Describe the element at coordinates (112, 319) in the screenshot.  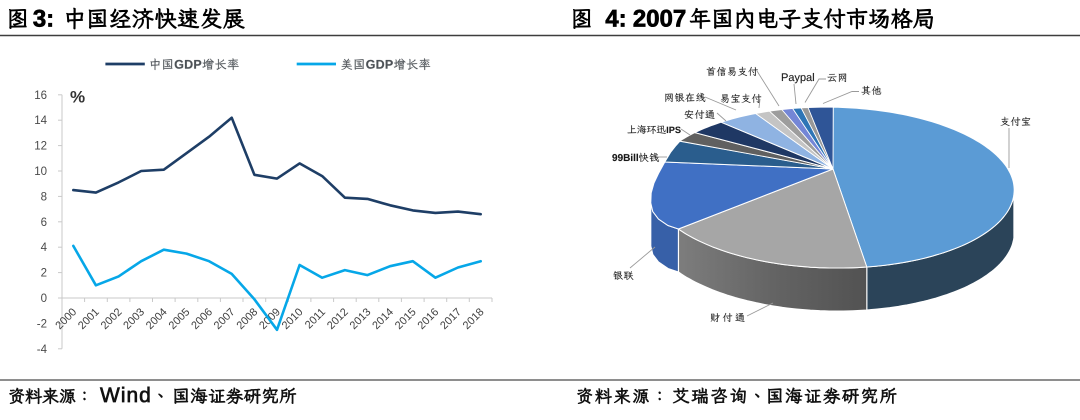
I see `svg-text: 2002` at that location.